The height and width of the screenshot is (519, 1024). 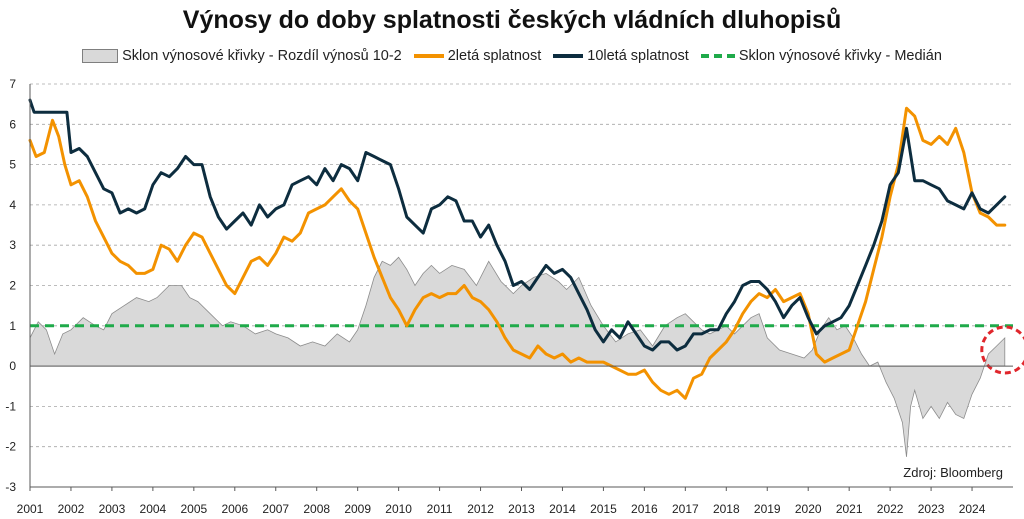 I want to click on y-tick-label-7: 7, so click(x=12, y=84).